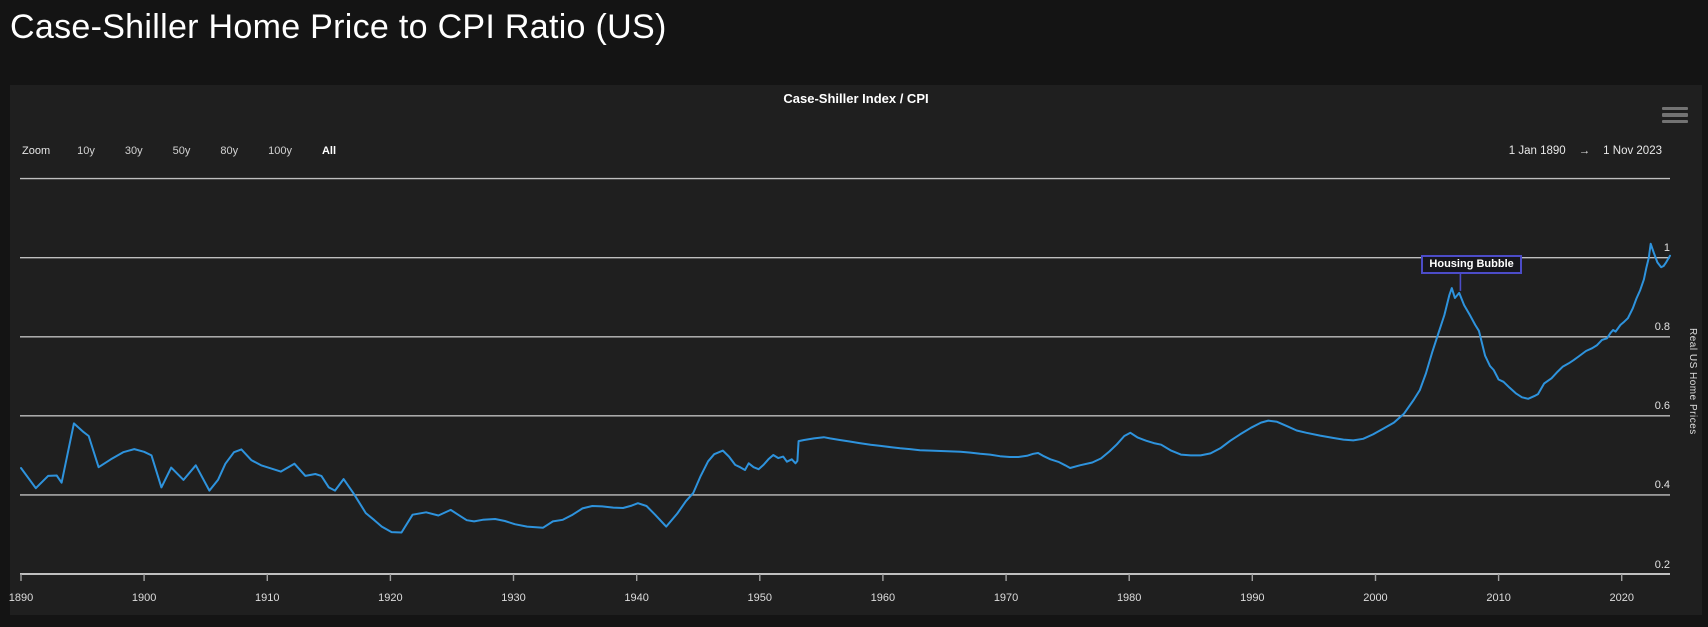 The width and height of the screenshot is (1708, 627). Describe the element at coordinates (1537, 151) in the screenshot. I see `date-range-from-input: 1 Jan 1890` at that location.